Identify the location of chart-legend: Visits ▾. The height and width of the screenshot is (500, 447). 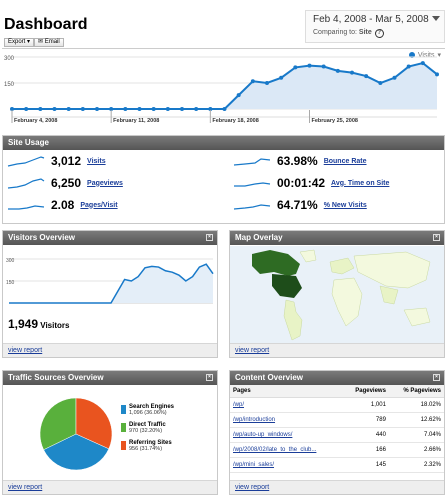
(424, 55).